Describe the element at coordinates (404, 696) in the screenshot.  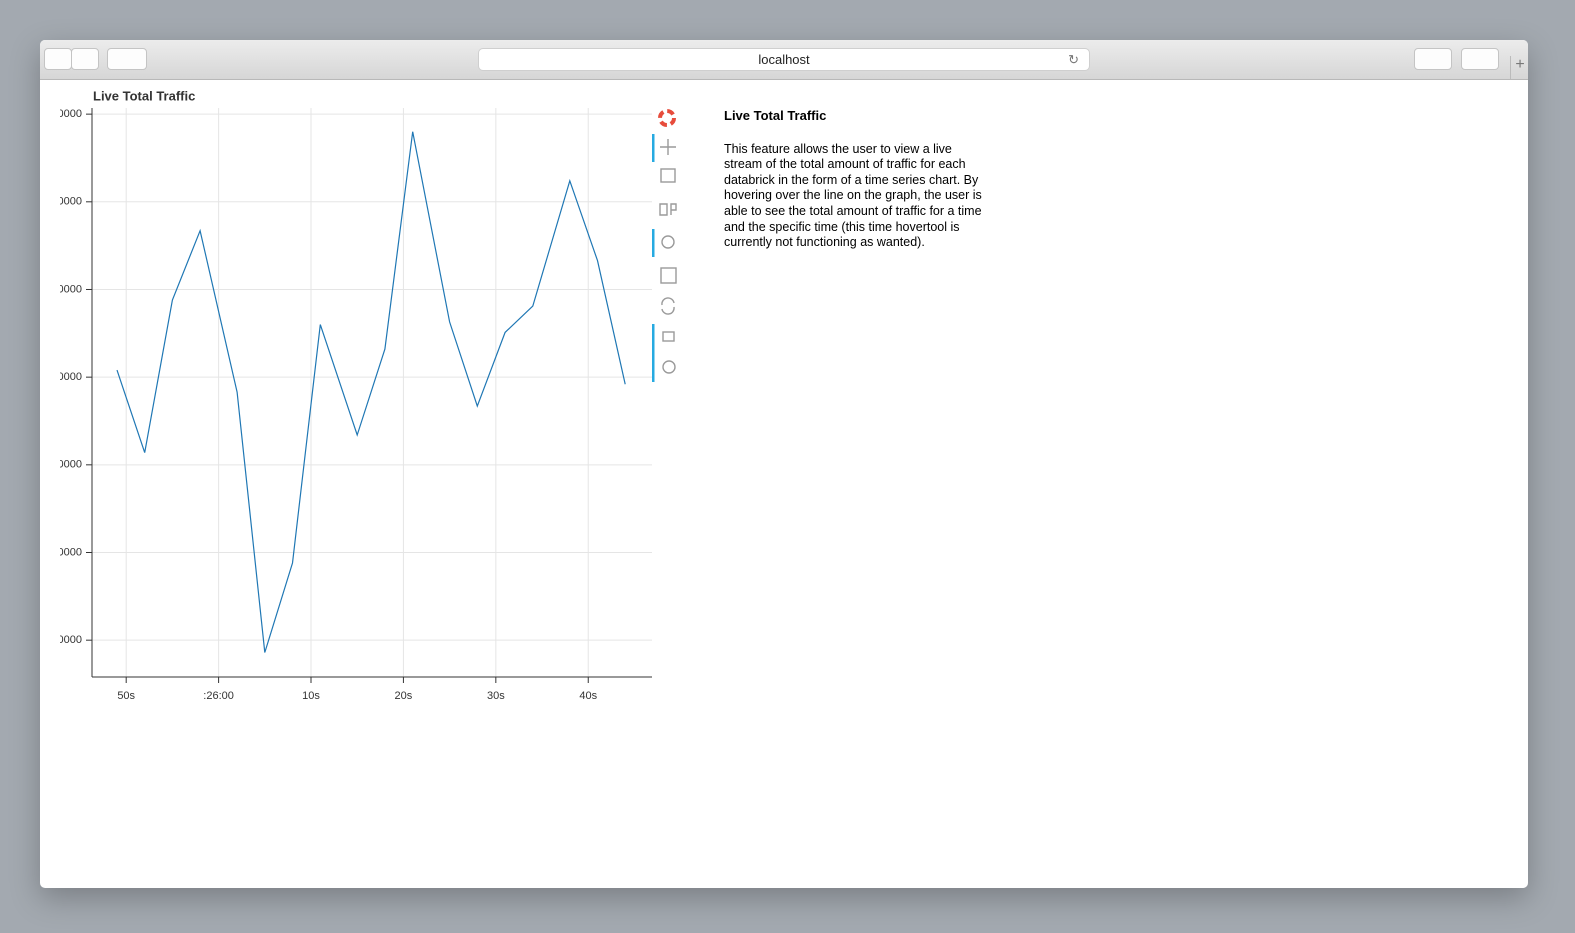
I see `x-tick-label: 20s` at that location.